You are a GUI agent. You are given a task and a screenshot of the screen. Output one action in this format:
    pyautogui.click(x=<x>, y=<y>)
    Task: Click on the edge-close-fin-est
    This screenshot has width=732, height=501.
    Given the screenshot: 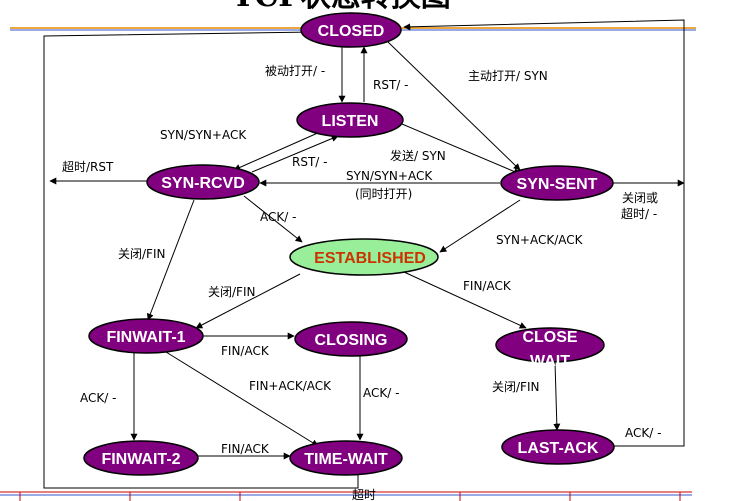 What is the action you would take?
    pyautogui.click(x=248, y=301)
    